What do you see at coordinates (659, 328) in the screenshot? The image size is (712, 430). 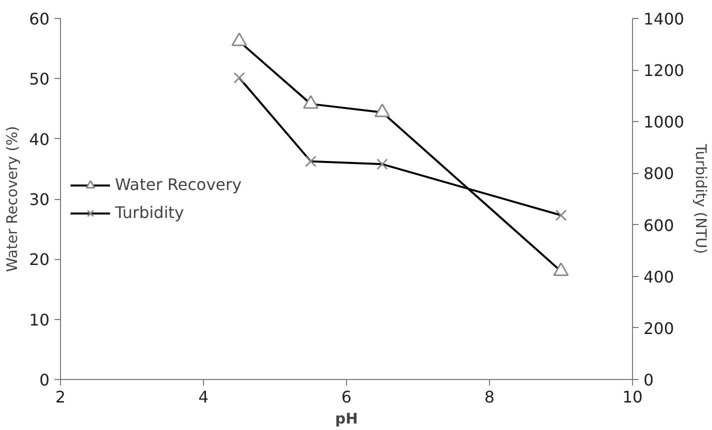 I see `y2-tick-label: 200` at bounding box center [659, 328].